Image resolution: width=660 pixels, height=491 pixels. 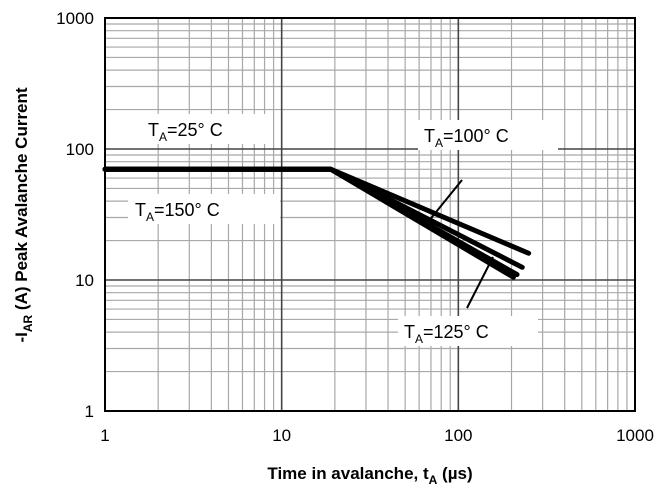 I want to click on annotation-ta150: TA=150° C, so click(x=177, y=212).